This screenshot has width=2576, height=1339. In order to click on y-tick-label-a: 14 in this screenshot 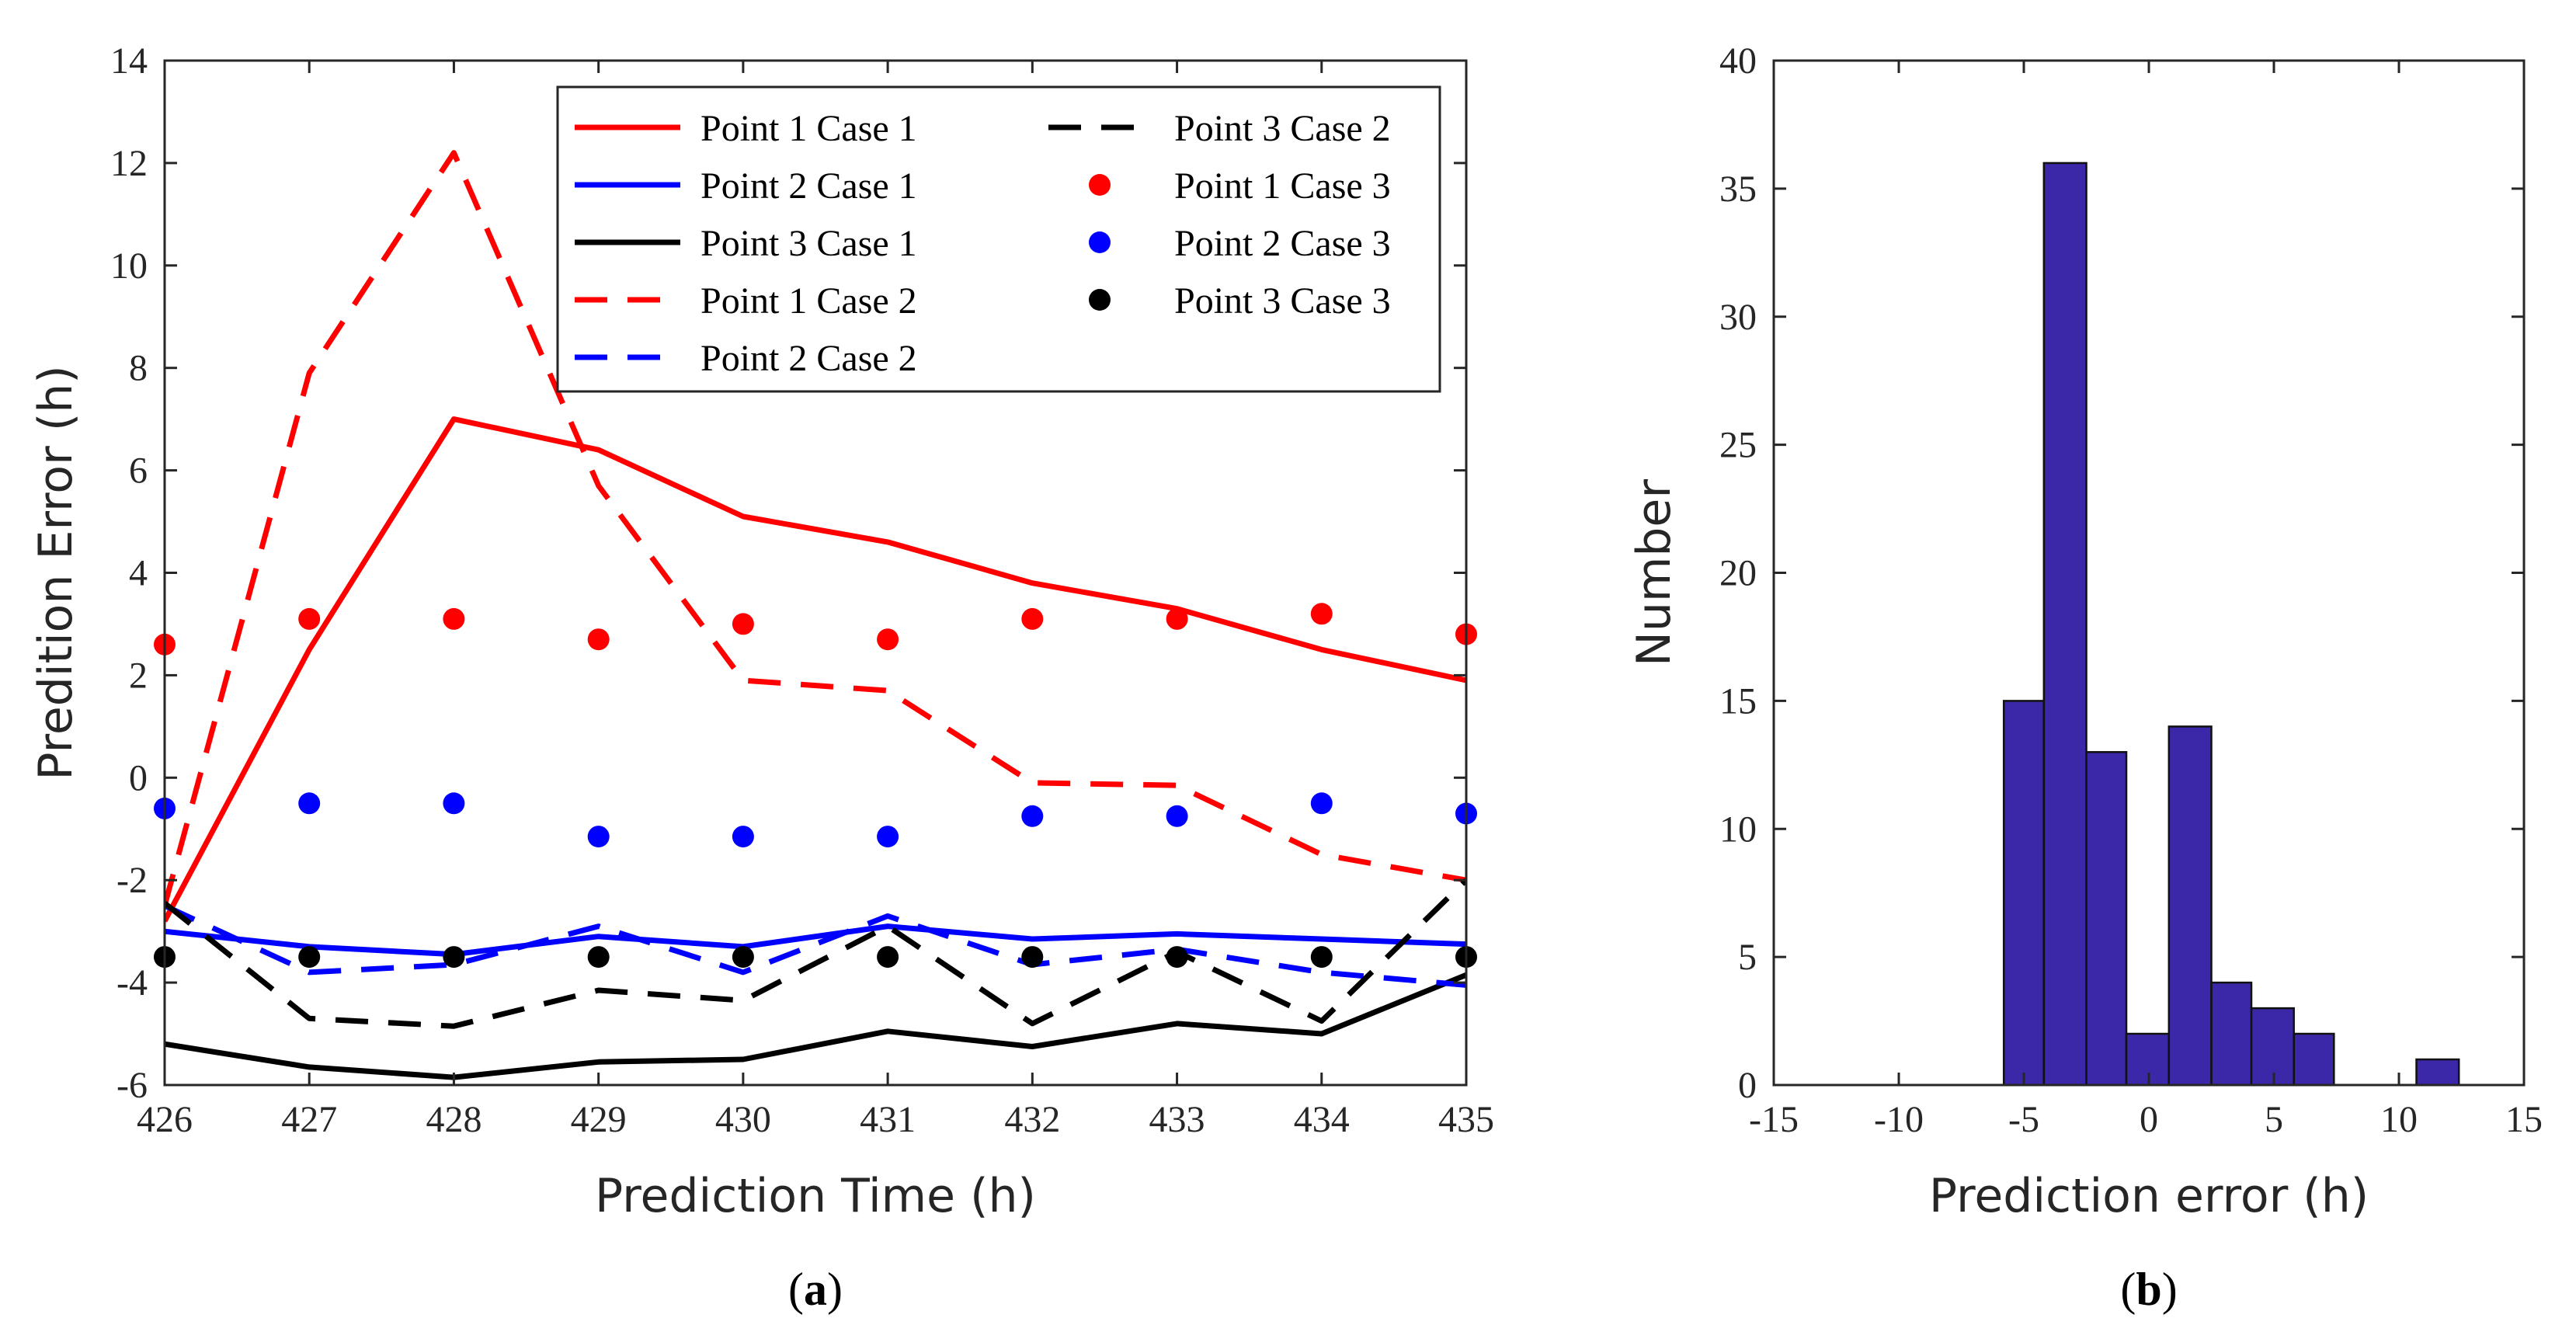, I will do `click(129, 61)`.